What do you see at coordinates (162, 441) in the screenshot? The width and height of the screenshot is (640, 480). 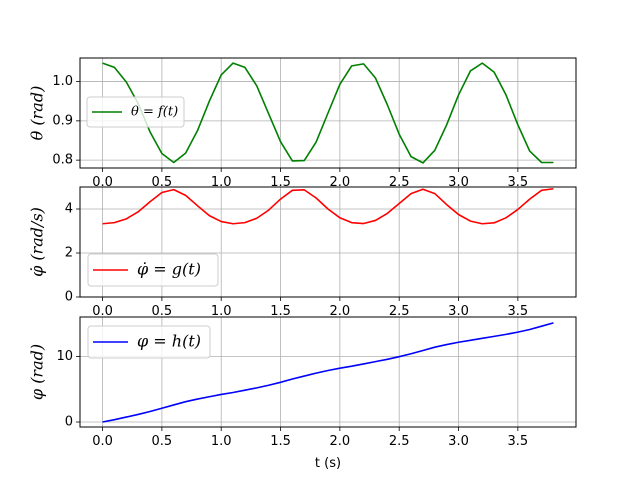 I see `phi-x-tick-label: 0.5` at bounding box center [162, 441].